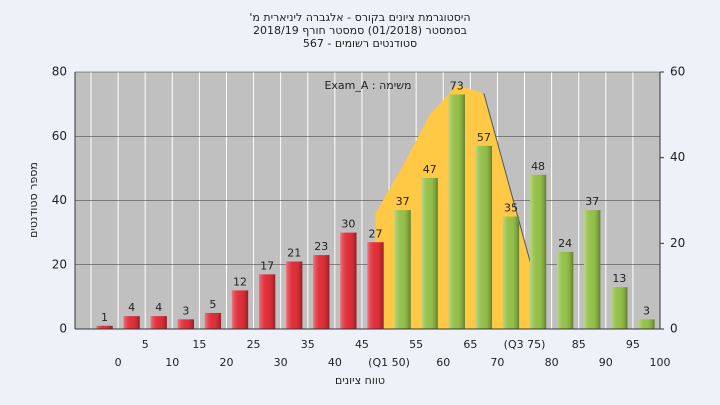 This screenshot has width=720, height=405. What do you see at coordinates (360, 43) in the screenshot?
I see `chart-subtitle: סטודנטים רשומים - 567` at bounding box center [360, 43].